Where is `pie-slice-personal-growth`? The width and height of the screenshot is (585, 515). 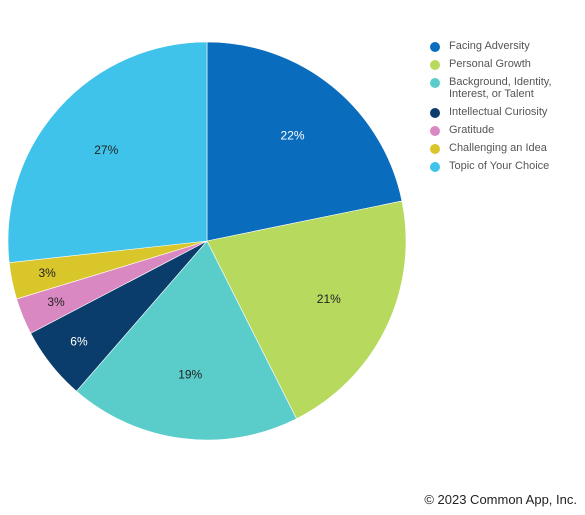 pie-slice-personal-growth is located at coordinates (306, 310).